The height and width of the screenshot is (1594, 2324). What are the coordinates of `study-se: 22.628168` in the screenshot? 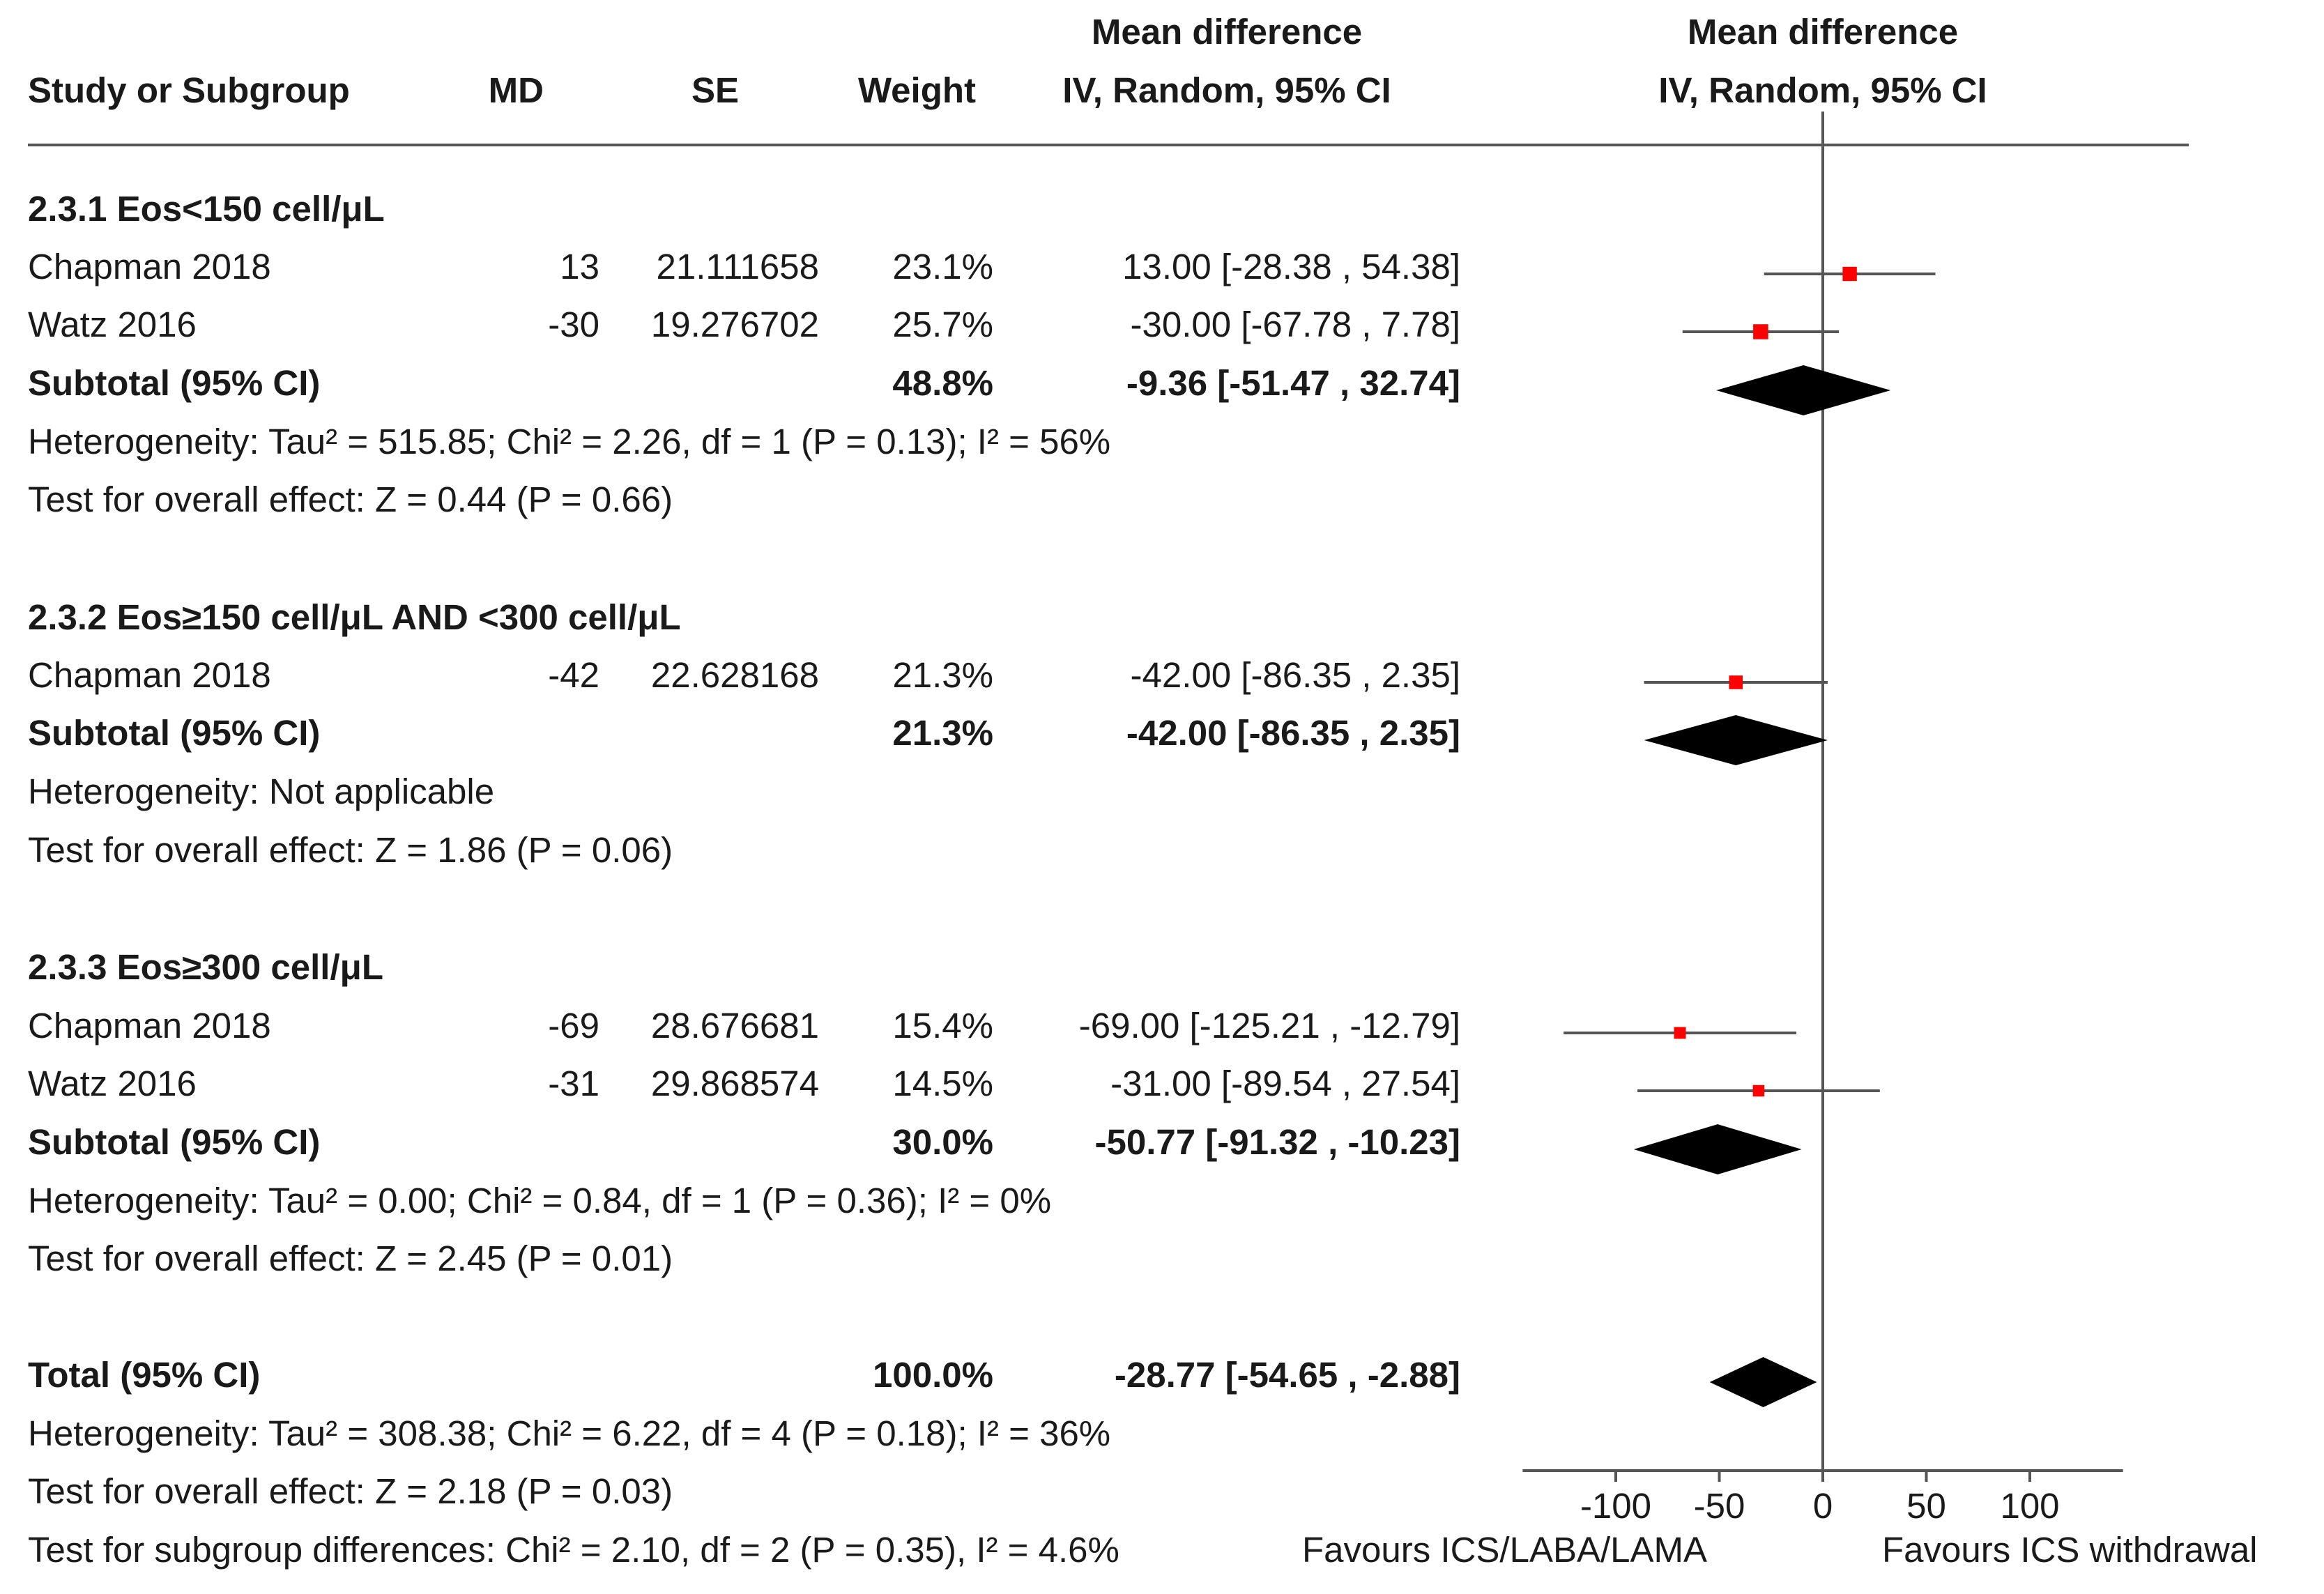 It's located at (734, 675).